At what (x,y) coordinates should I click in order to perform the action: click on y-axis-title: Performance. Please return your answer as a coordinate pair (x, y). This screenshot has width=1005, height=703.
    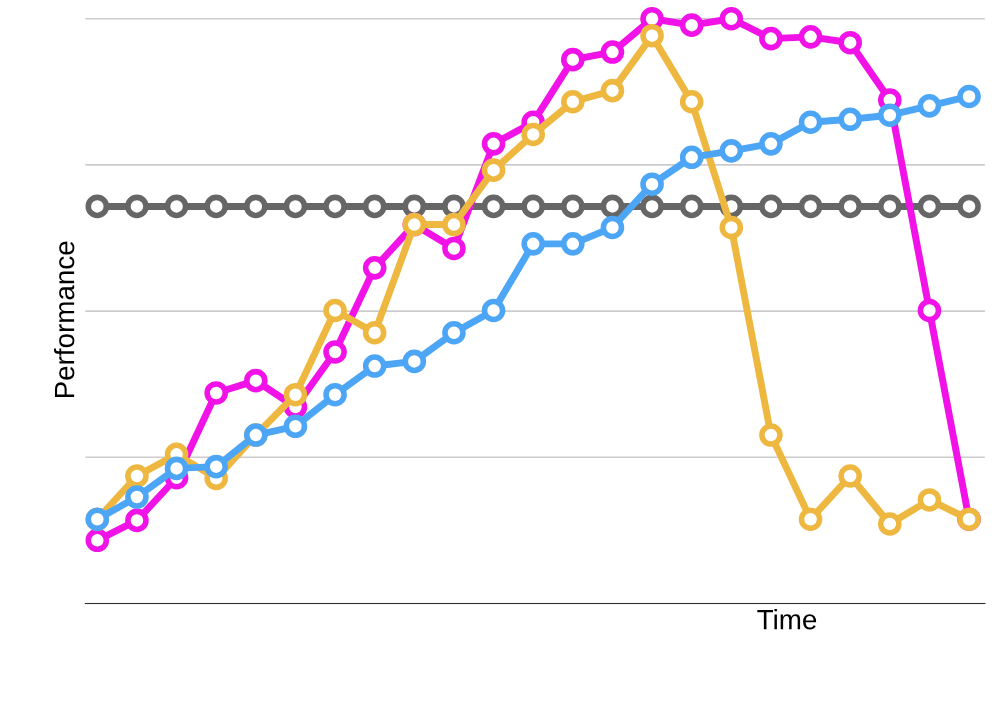
    Looking at the image, I should click on (64, 319).